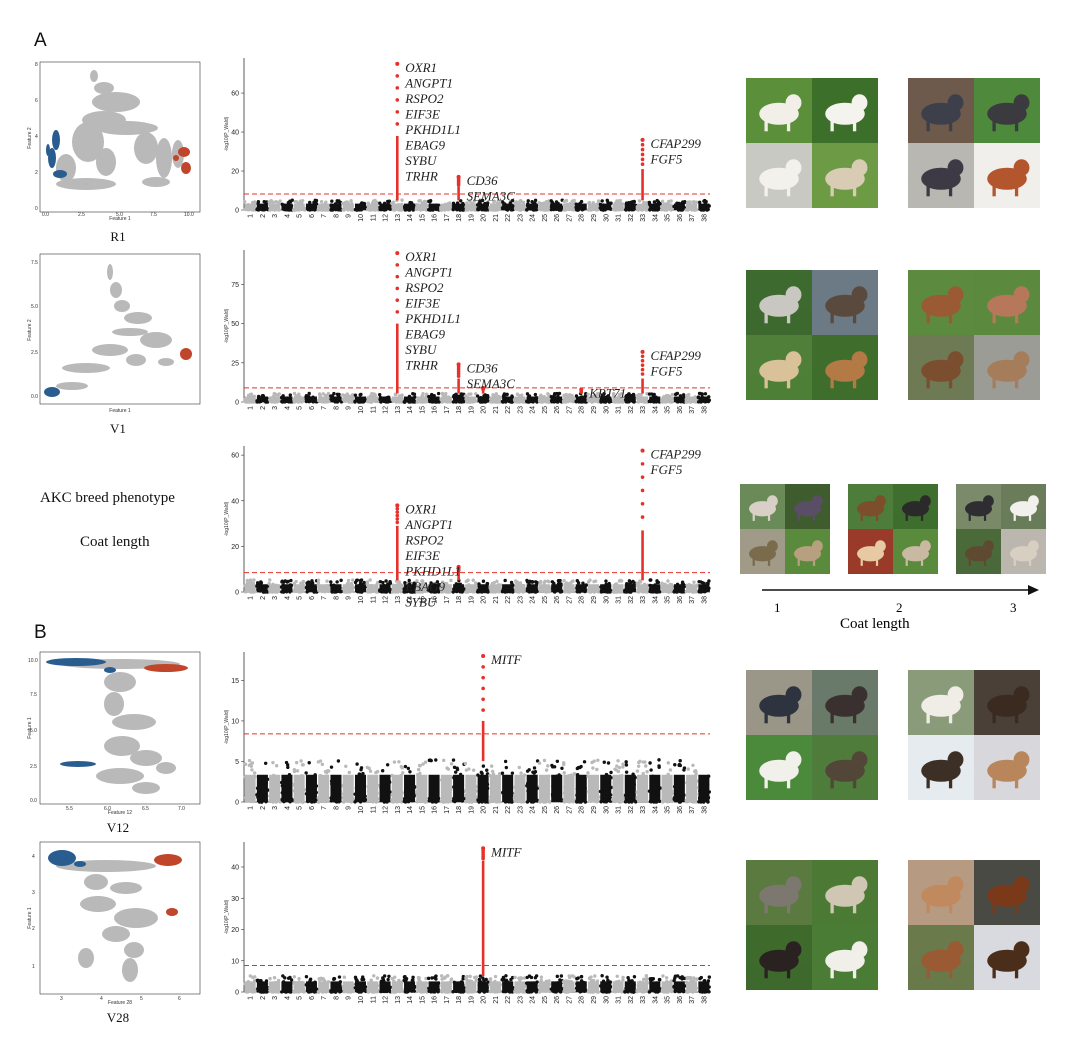  I want to click on chromosome-label: 30, so click(606, 218).